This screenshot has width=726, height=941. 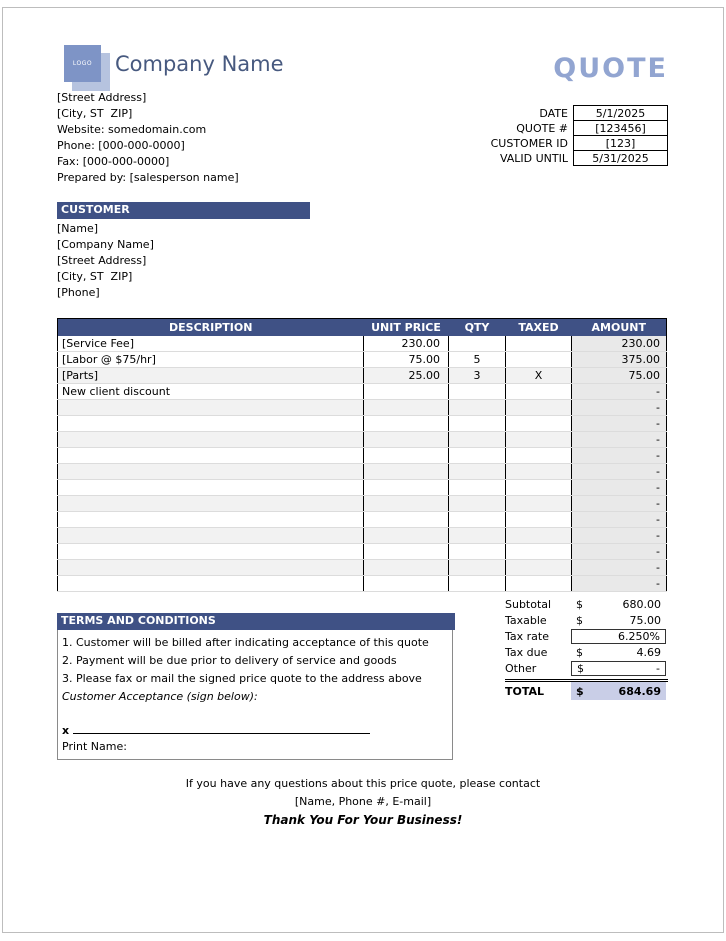 What do you see at coordinates (620, 113) in the screenshot?
I see `meta-value-box: 5/1/2025` at bounding box center [620, 113].